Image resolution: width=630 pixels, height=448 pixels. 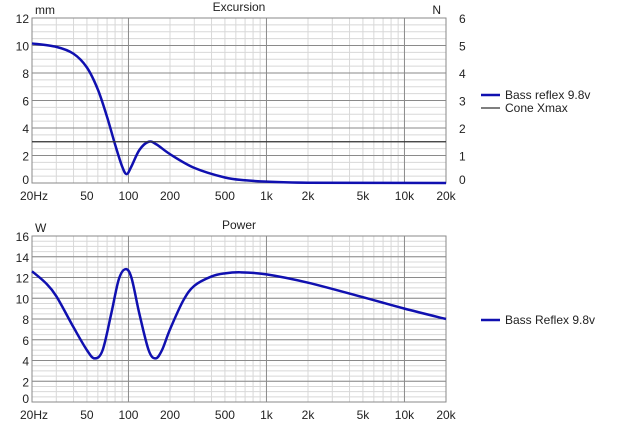 I want to click on y2-axis-unit: N, so click(x=436, y=10).